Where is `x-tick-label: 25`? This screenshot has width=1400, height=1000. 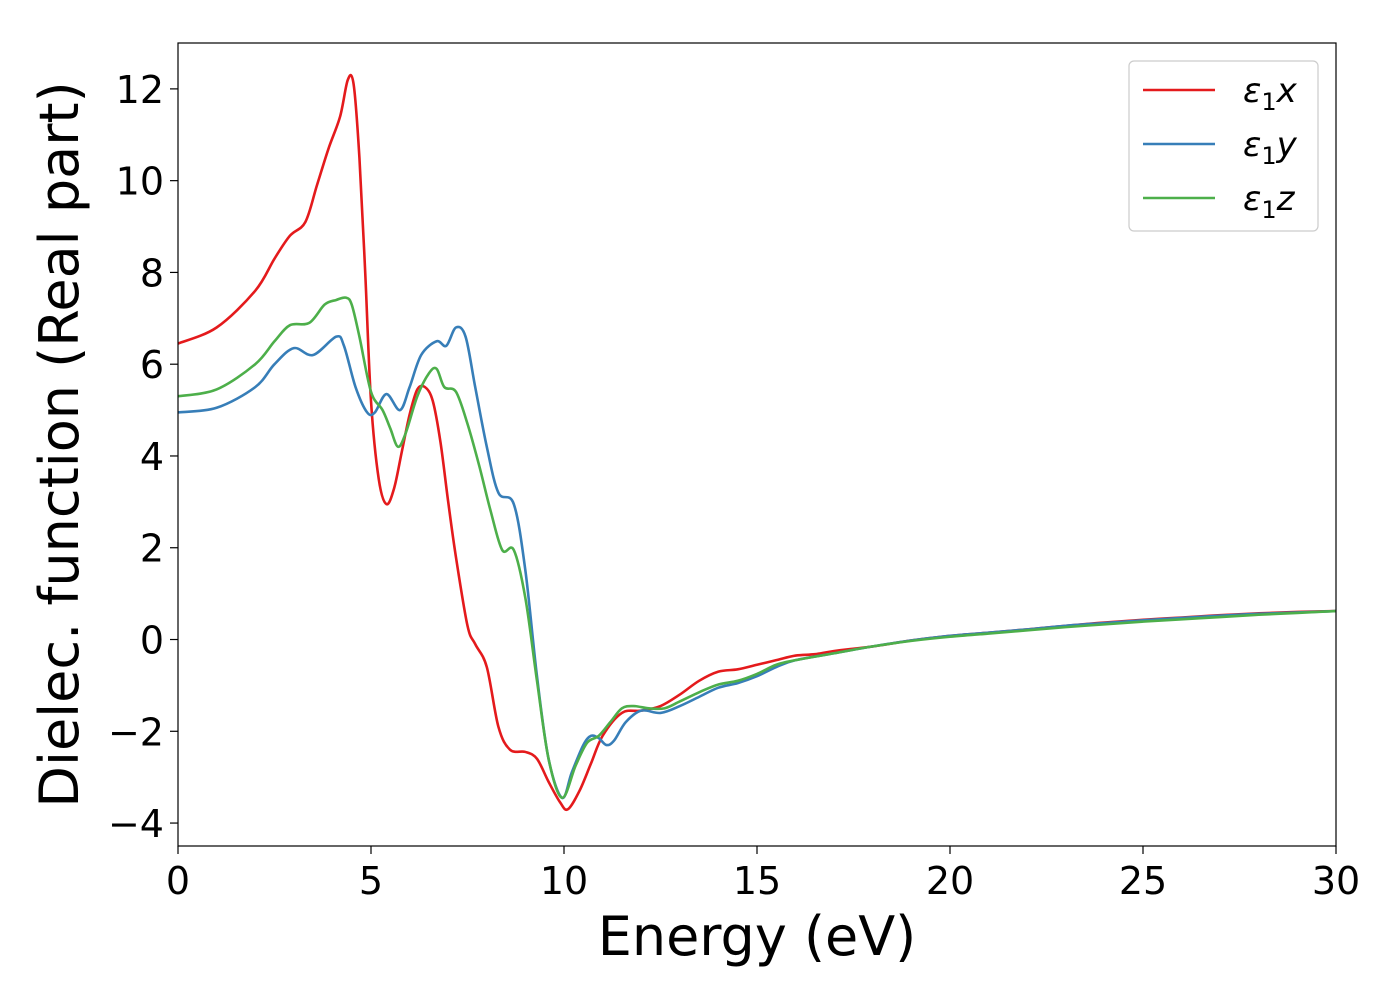 x-tick-label: 25 is located at coordinates (1143, 881).